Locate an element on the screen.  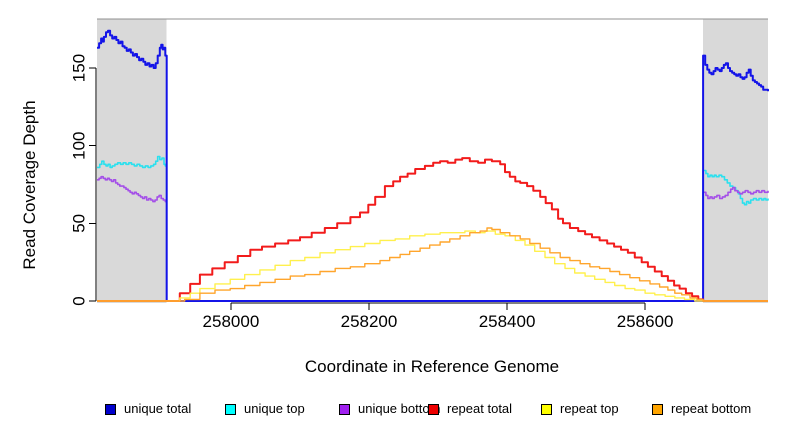
legend-item-unique-bottom: unique bottom is located at coordinates (389, 409).